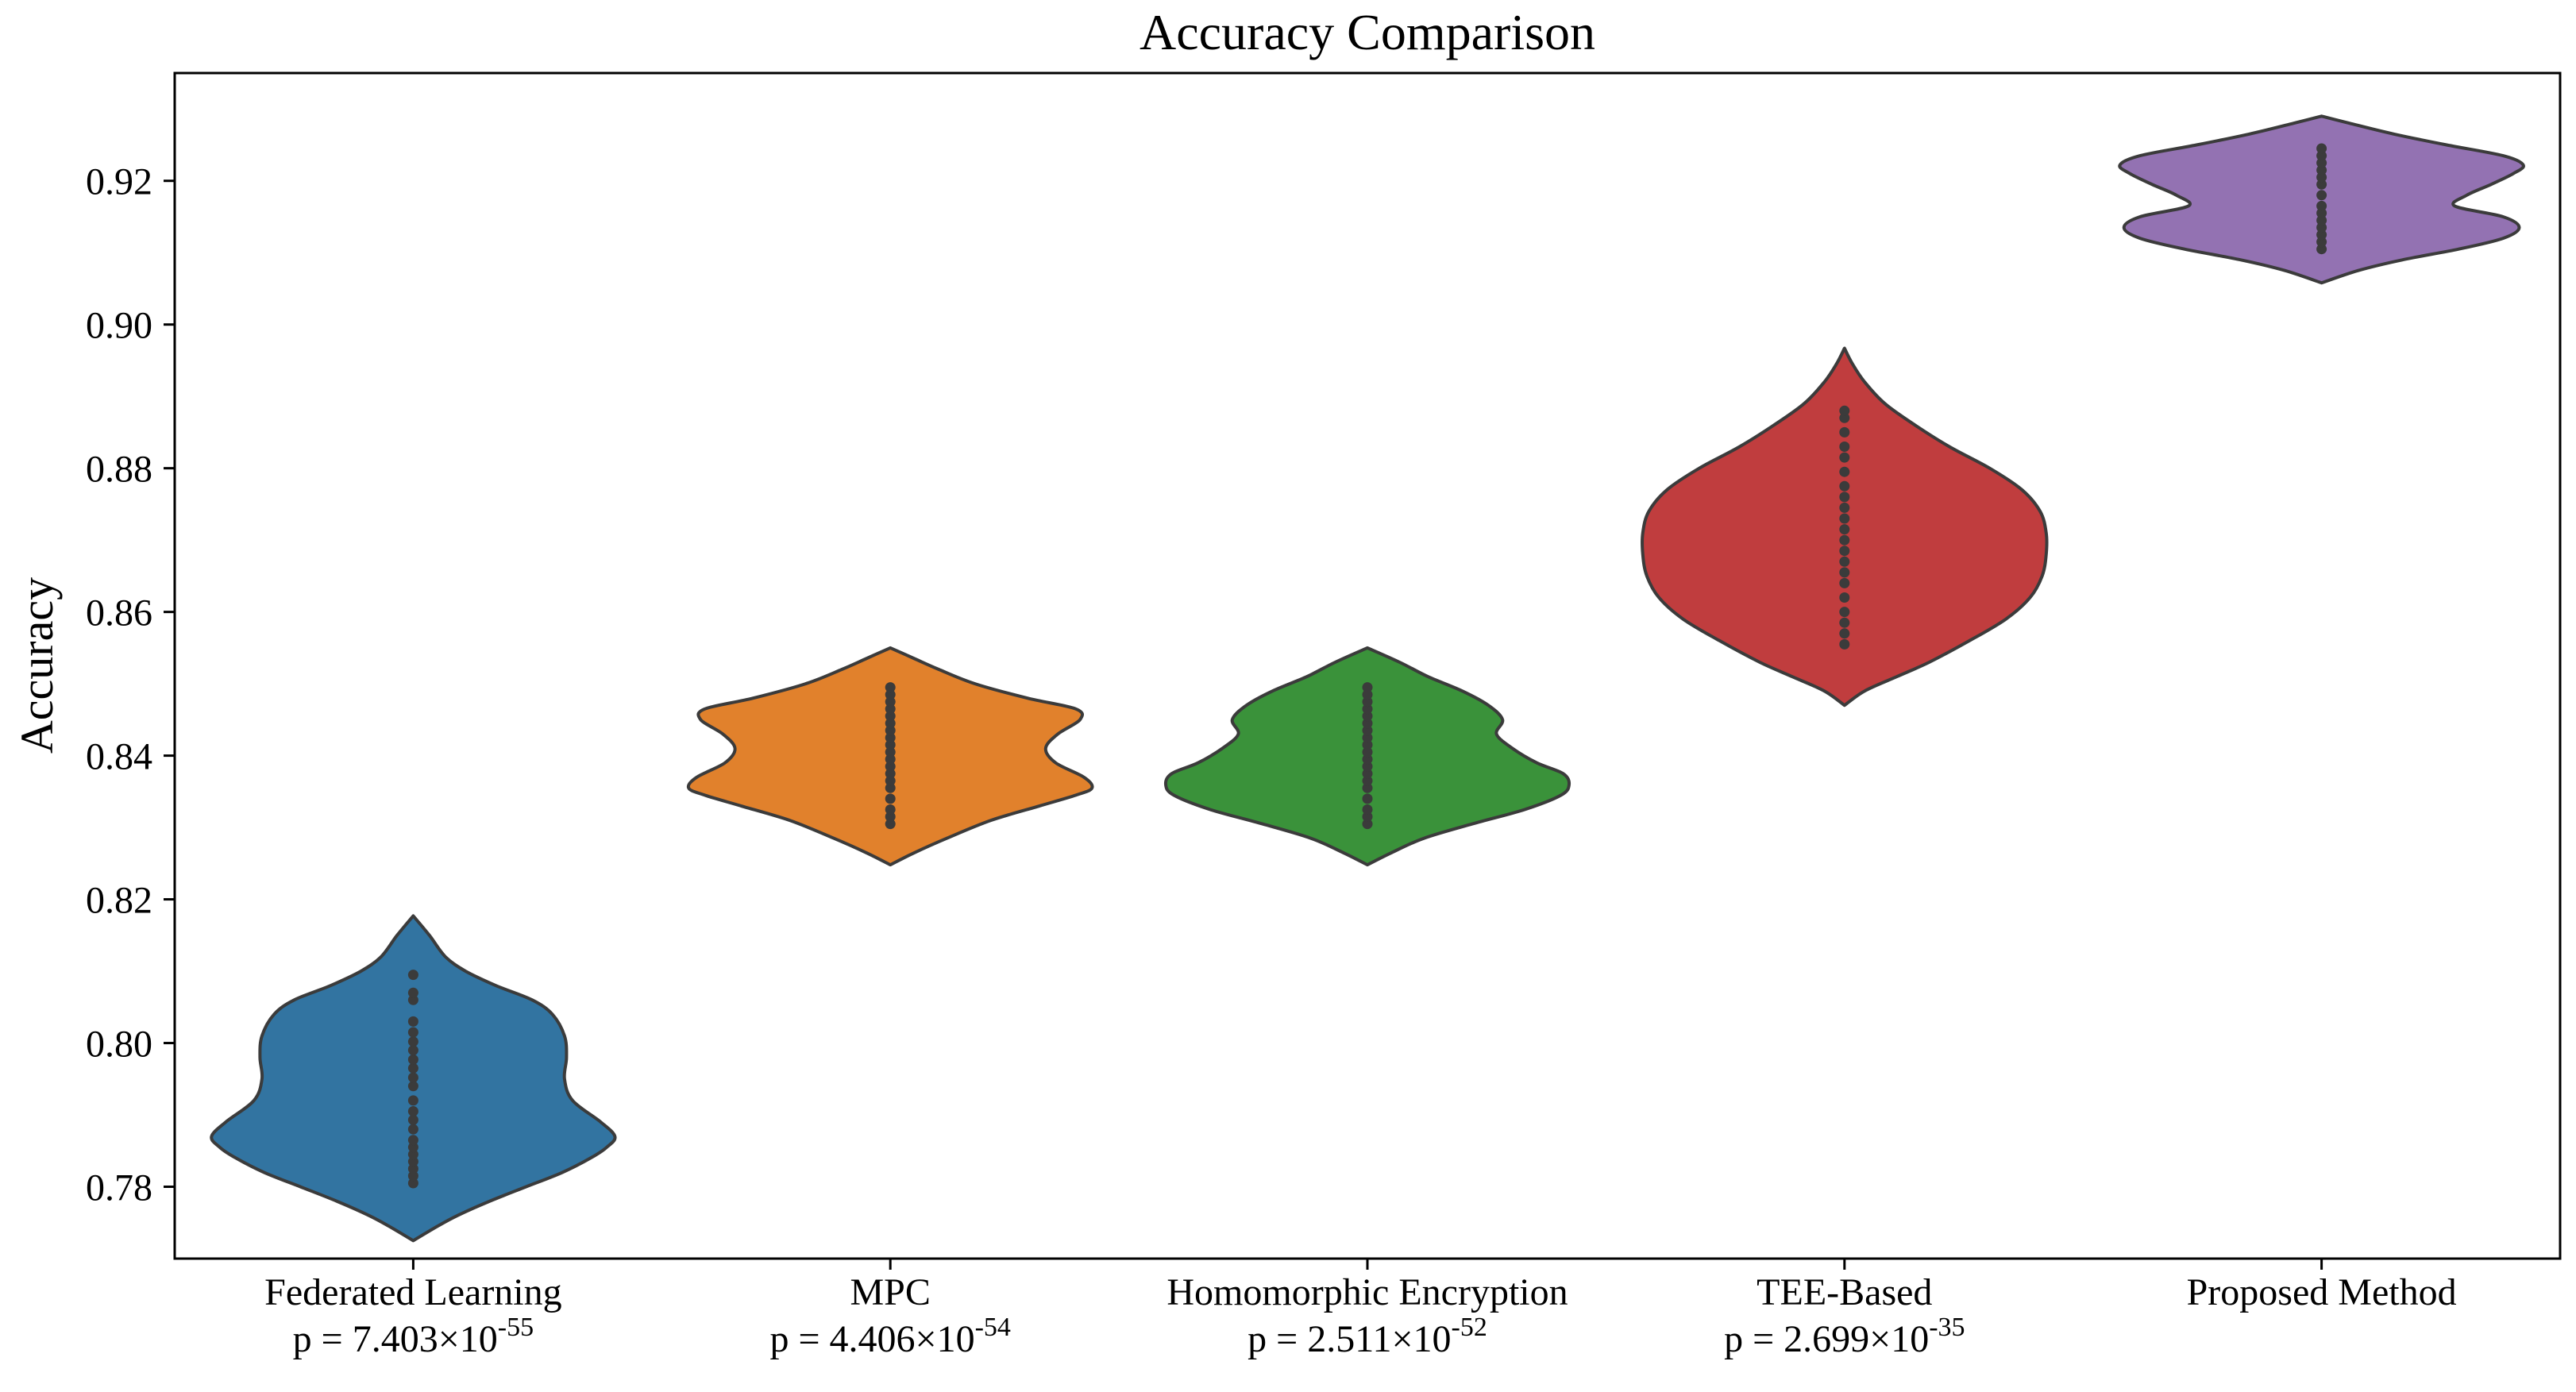 The width and height of the screenshot is (2576, 1392). I want to click on violin-homomorphic-encryption, so click(1367, 757).